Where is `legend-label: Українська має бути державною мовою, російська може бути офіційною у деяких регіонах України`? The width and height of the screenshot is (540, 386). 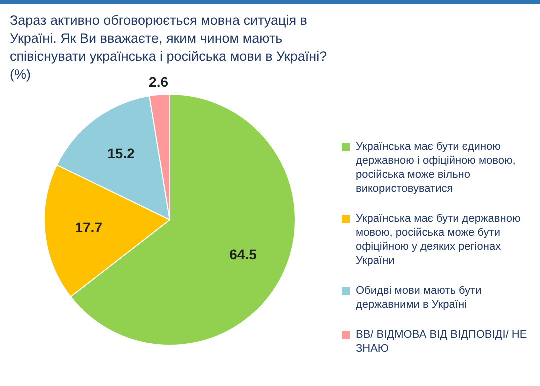 legend-label: Українська має бути державною мовою, російська може бути офіційною у деяких регіонах України is located at coordinates (439, 240).